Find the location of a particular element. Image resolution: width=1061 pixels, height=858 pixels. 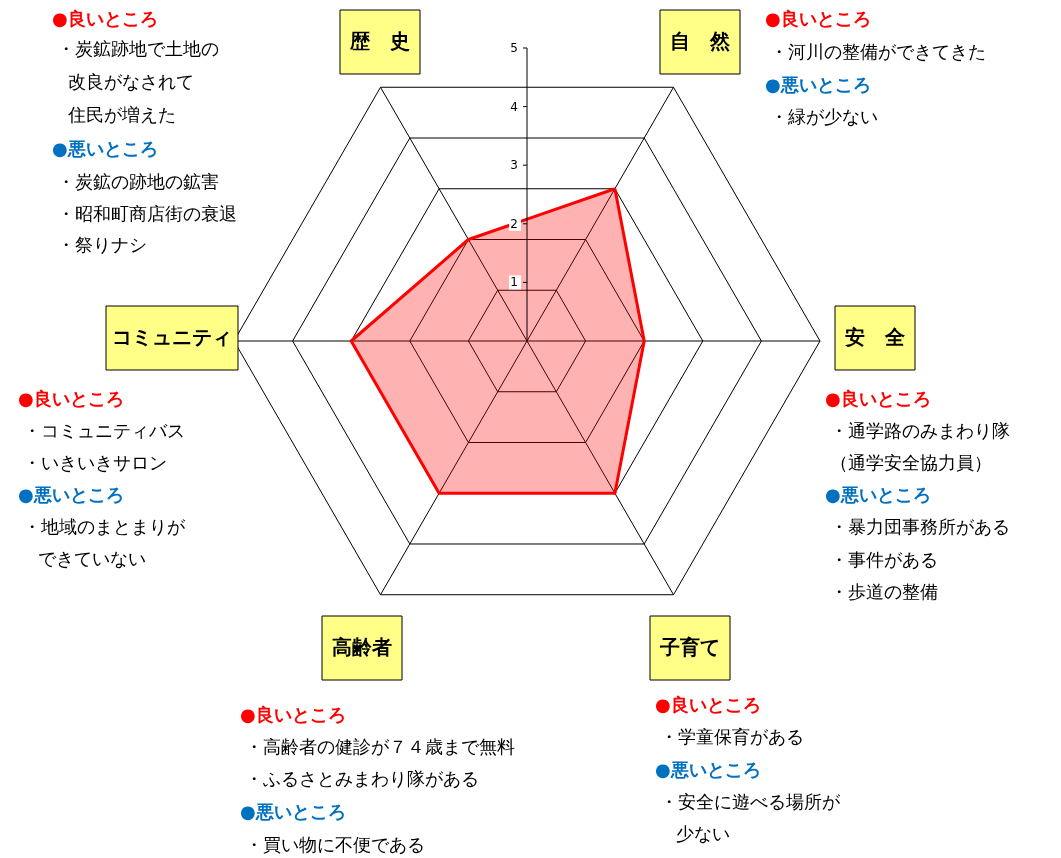

spoke-label: 自 然 is located at coordinates (700, 41).